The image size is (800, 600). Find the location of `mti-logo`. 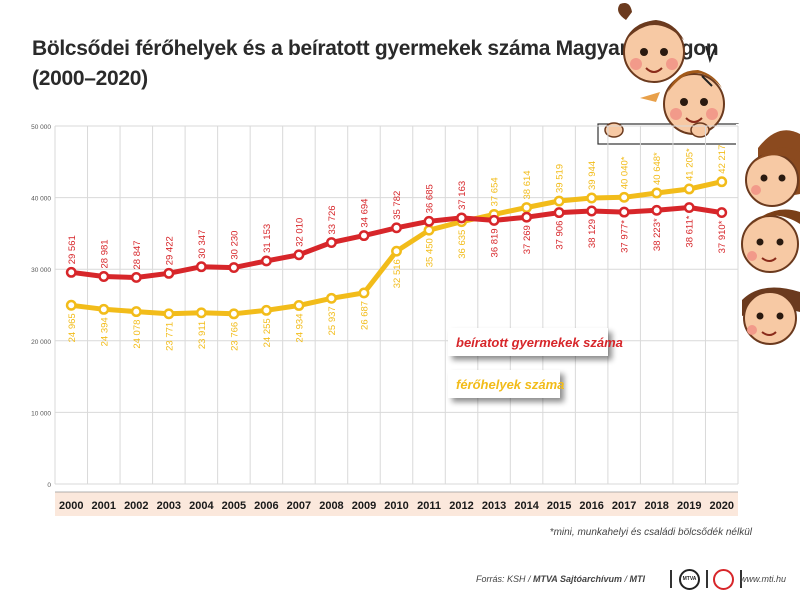

mti-logo is located at coordinates (723, 579).